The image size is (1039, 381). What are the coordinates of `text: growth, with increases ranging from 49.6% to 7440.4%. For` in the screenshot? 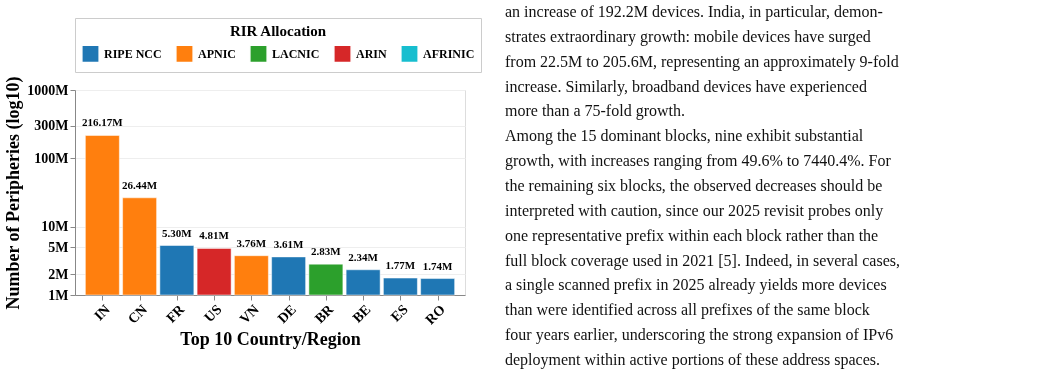 It's located at (698, 161).